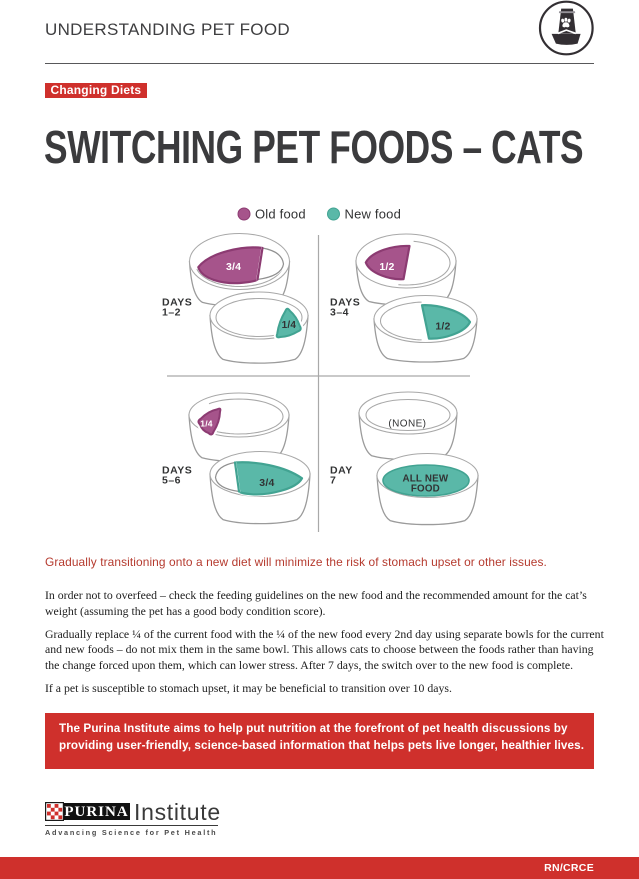 This screenshot has height=879, width=639. I want to click on svg-text: 5–6, so click(171, 481).